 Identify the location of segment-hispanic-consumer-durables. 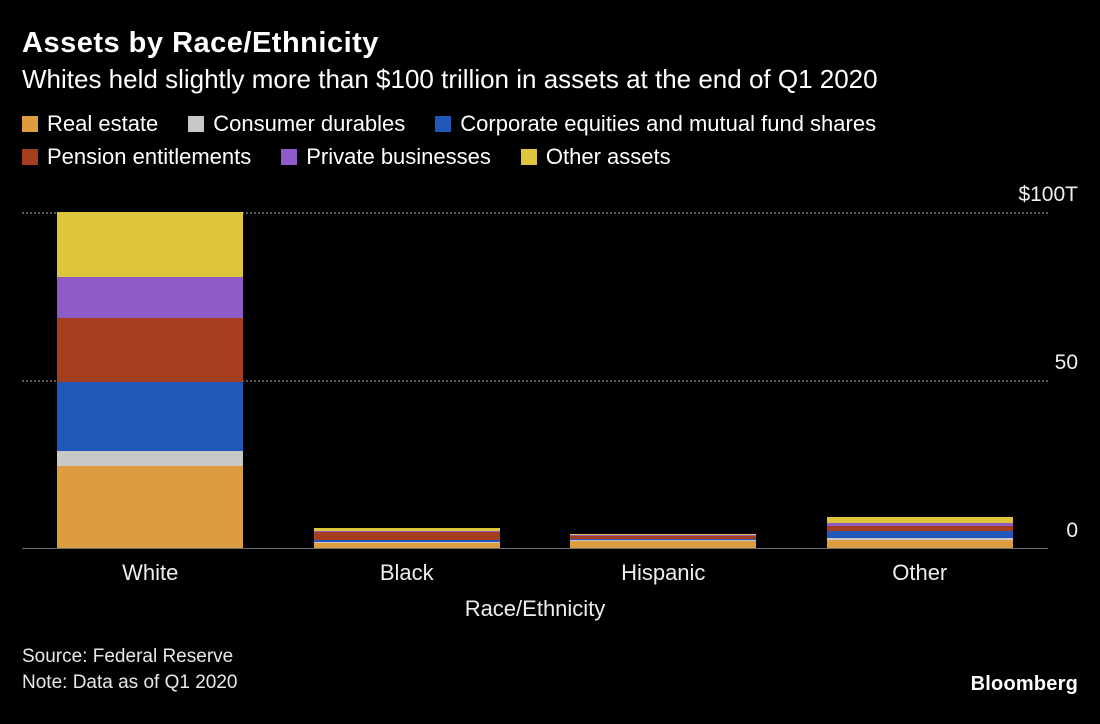
(663, 540).